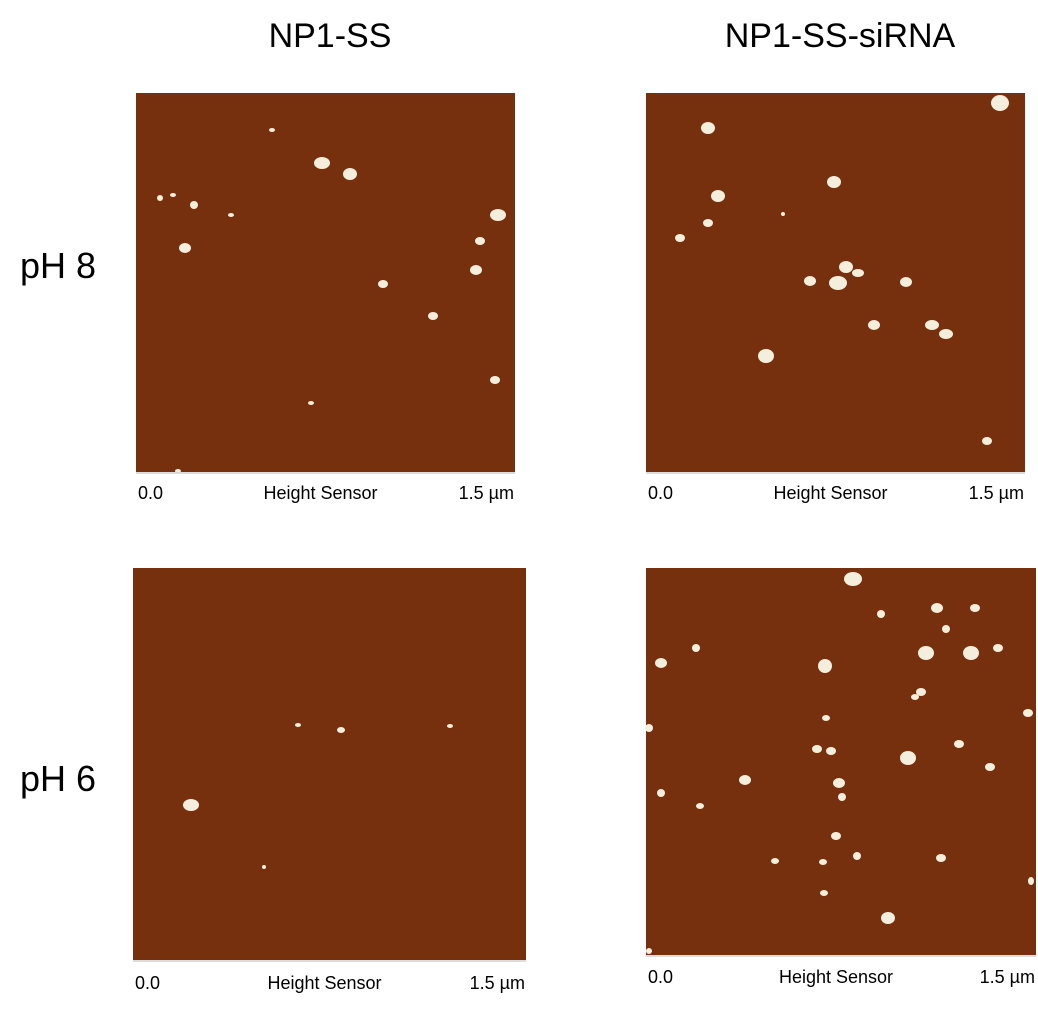  I want to click on row-label: pH 6, so click(58, 778).